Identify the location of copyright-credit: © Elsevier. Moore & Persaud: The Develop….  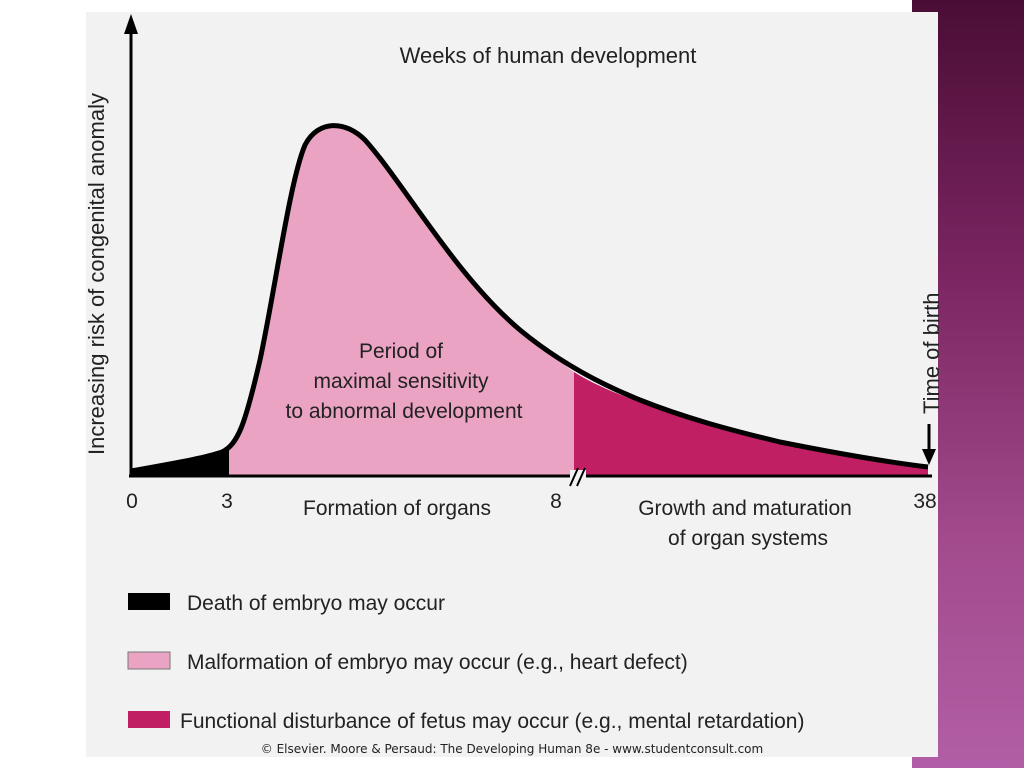
(512, 749).